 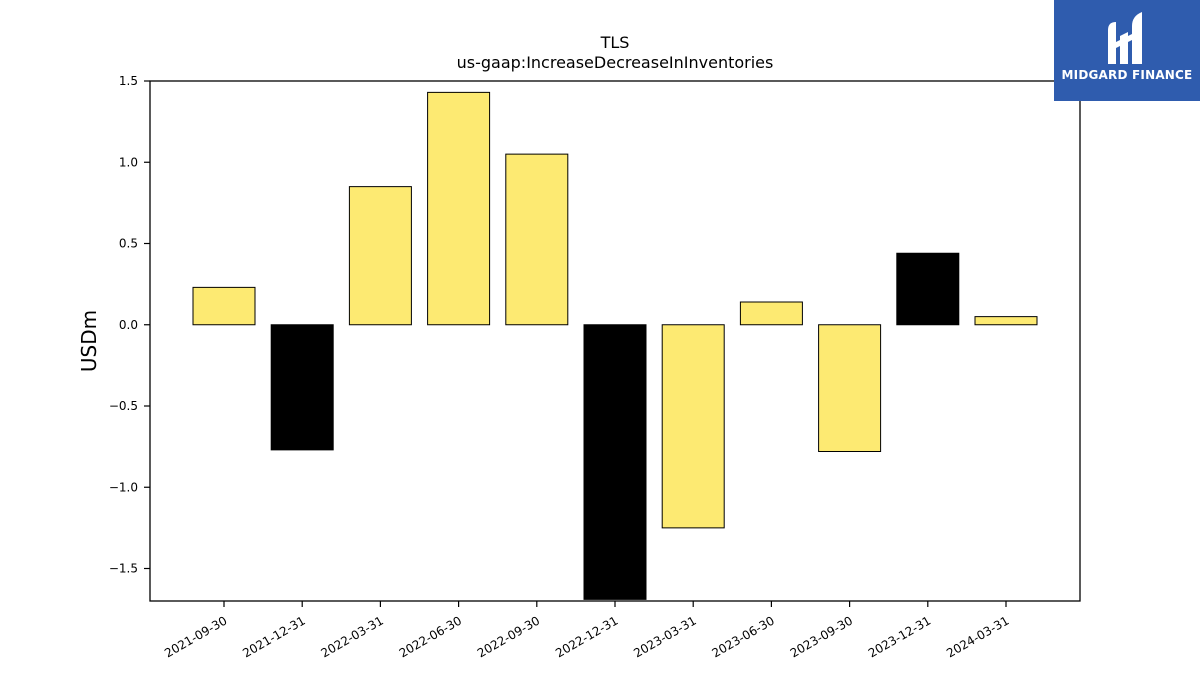 What do you see at coordinates (195, 636) in the screenshot?
I see `x-tick-label: 2021-09-30` at bounding box center [195, 636].